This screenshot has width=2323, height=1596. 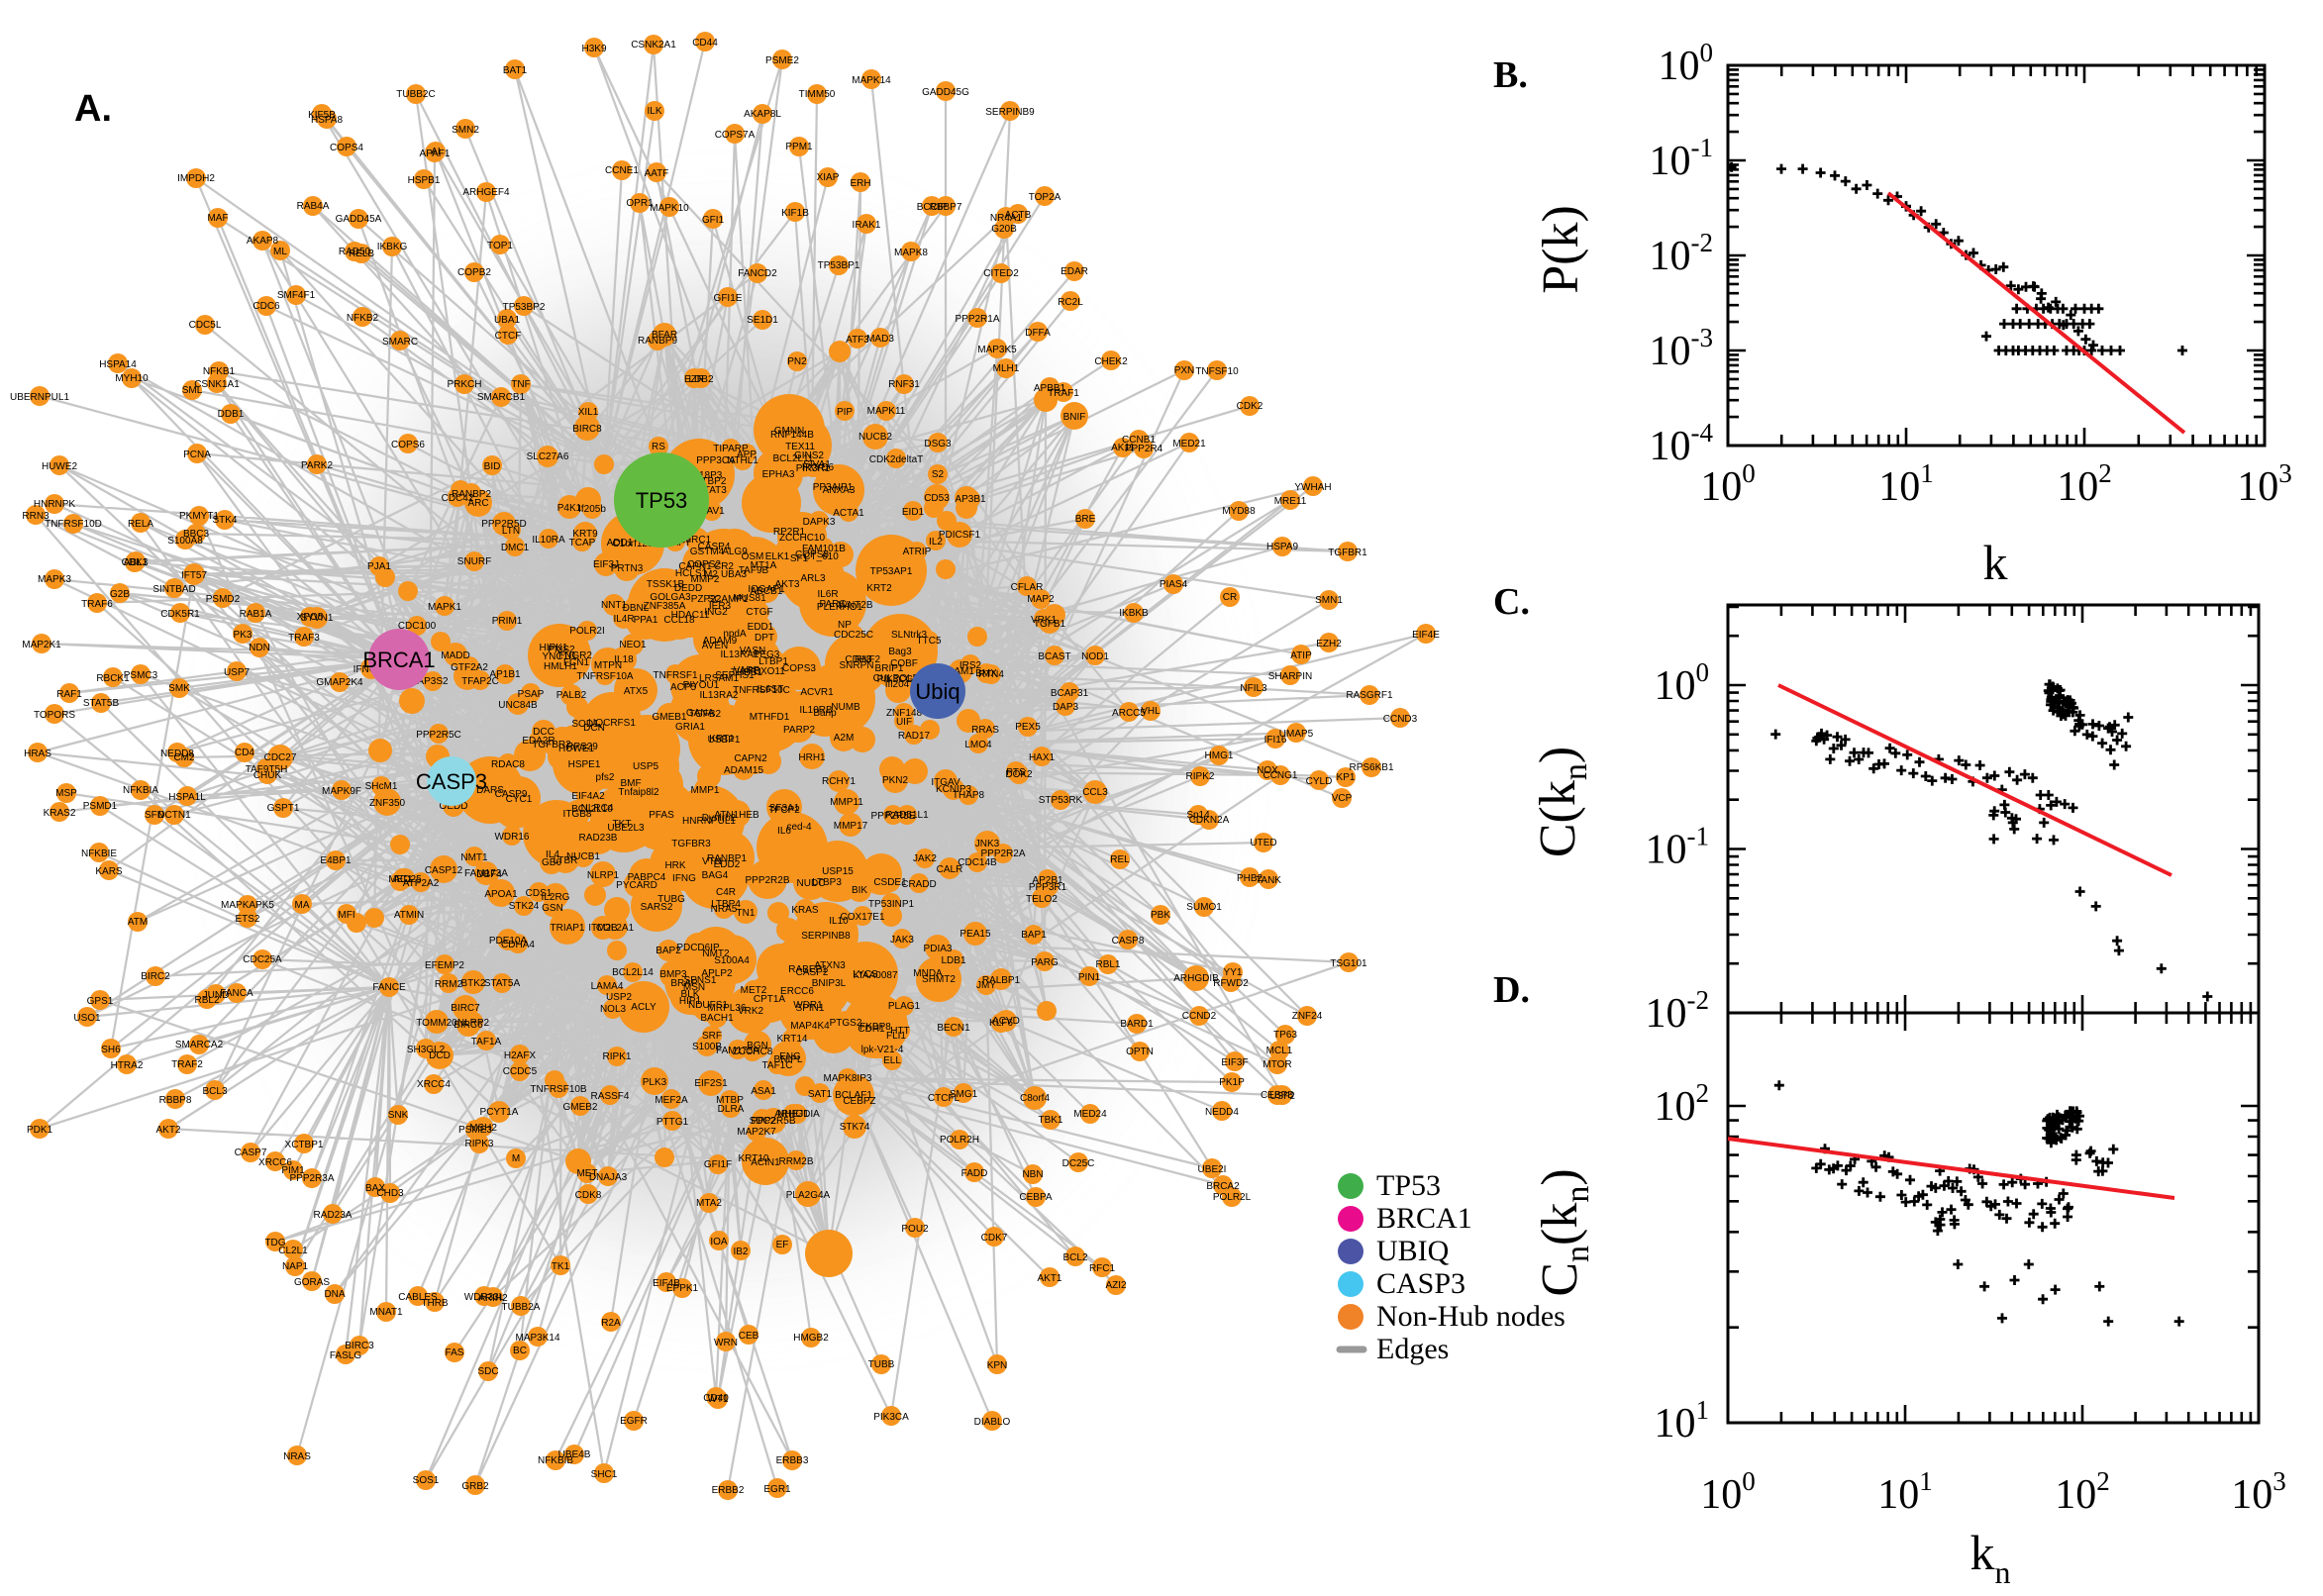 I want to click on svg-text: HNRNPK, so click(x=55, y=504).